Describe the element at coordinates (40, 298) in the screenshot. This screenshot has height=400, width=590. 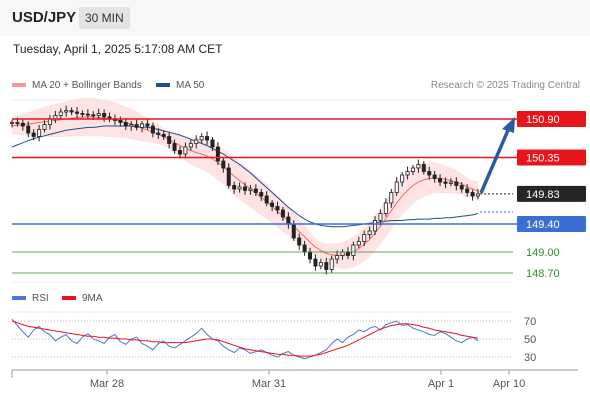
I see `legend-rsi-label: RSI` at that location.